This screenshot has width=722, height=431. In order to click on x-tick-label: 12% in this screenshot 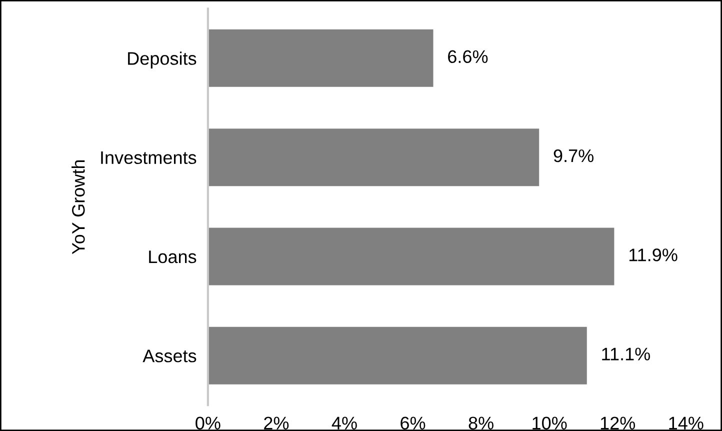, I will do `click(618, 423)`.